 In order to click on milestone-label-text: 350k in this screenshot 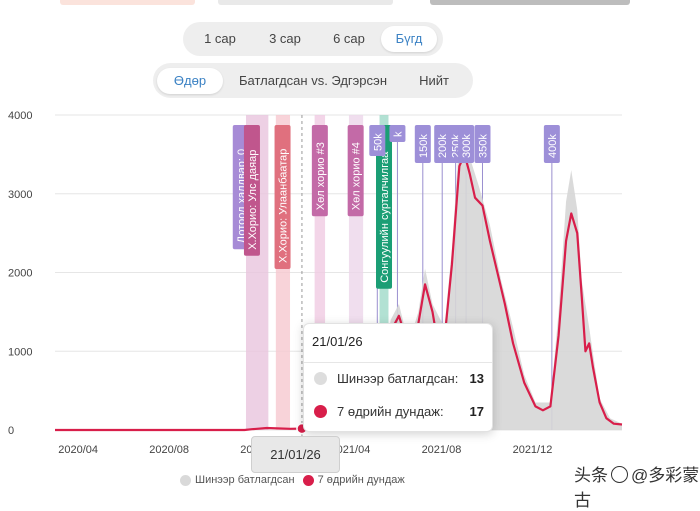, I will do `click(483, 146)`.